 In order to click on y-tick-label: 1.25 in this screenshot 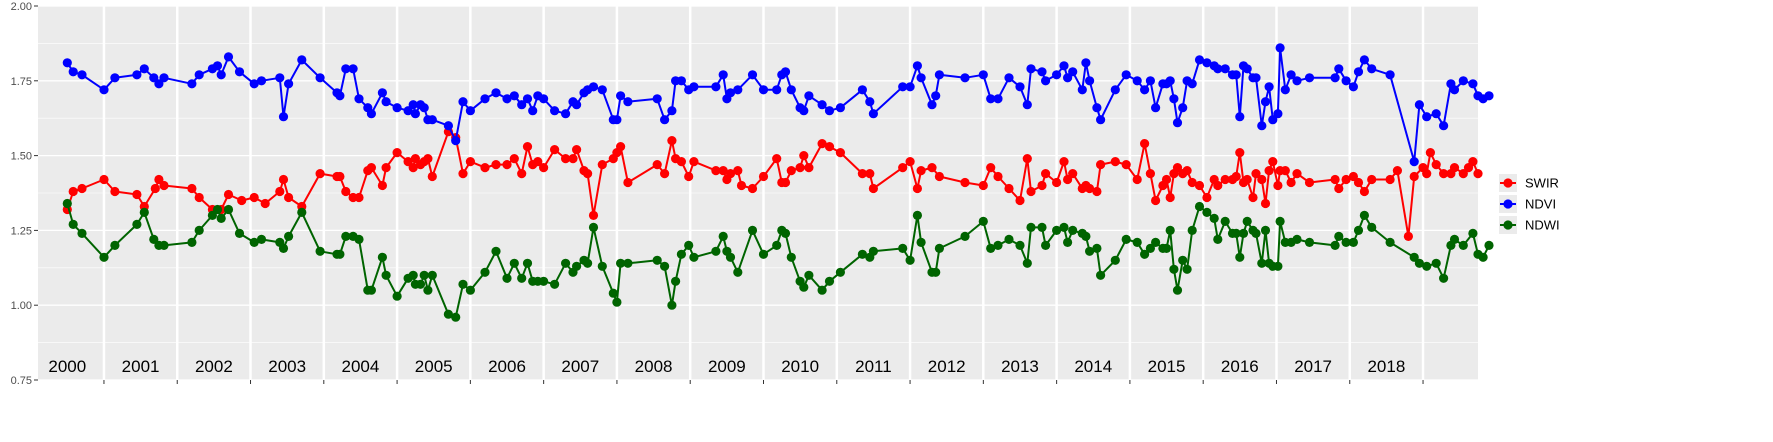, I will do `click(21, 231)`.